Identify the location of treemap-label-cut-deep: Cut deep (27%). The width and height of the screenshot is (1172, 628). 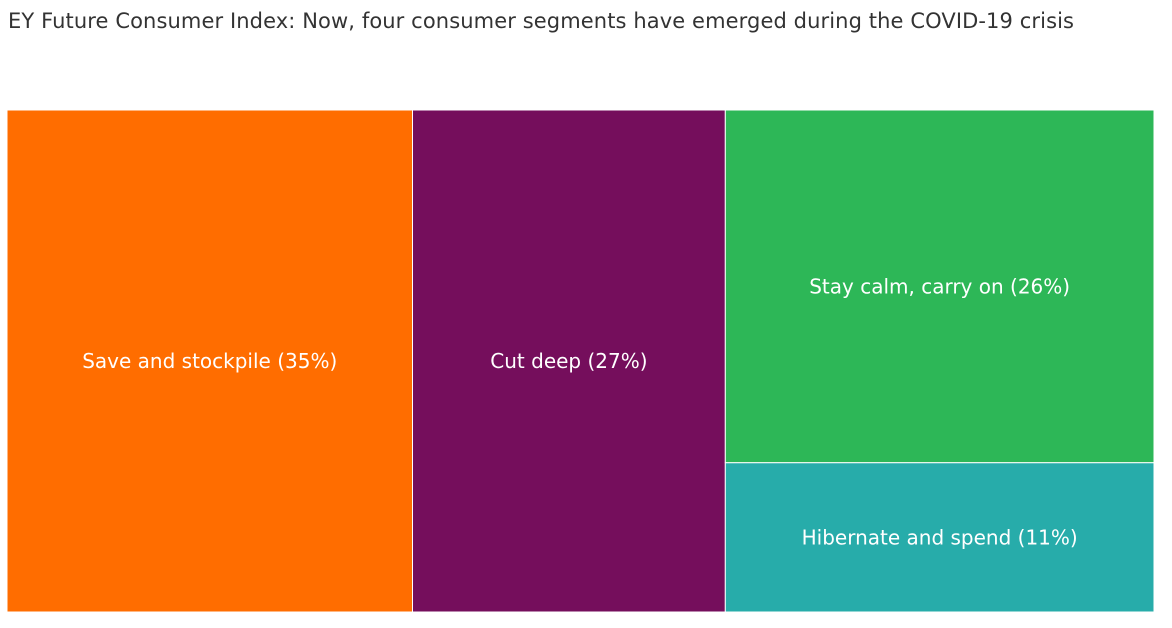
(568, 361).